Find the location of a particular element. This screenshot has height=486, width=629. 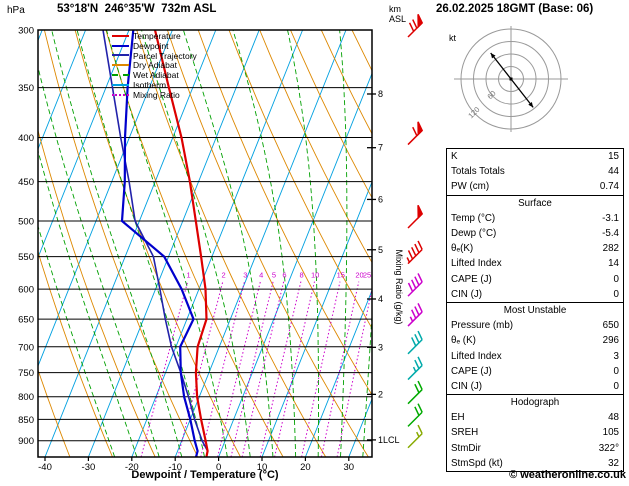

table-row: Lifted Index 14 is located at coordinates (535, 263).